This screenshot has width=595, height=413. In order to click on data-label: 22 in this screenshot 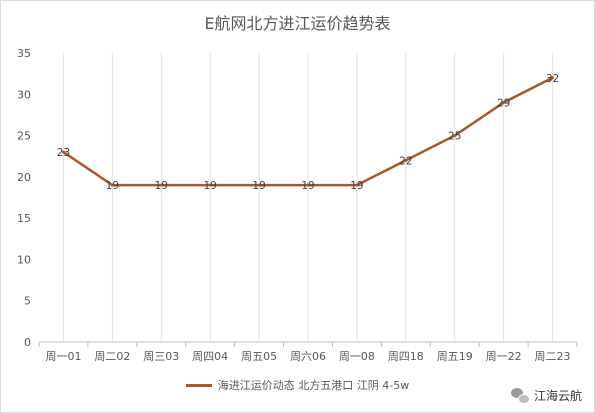, I will do `click(405, 161)`.